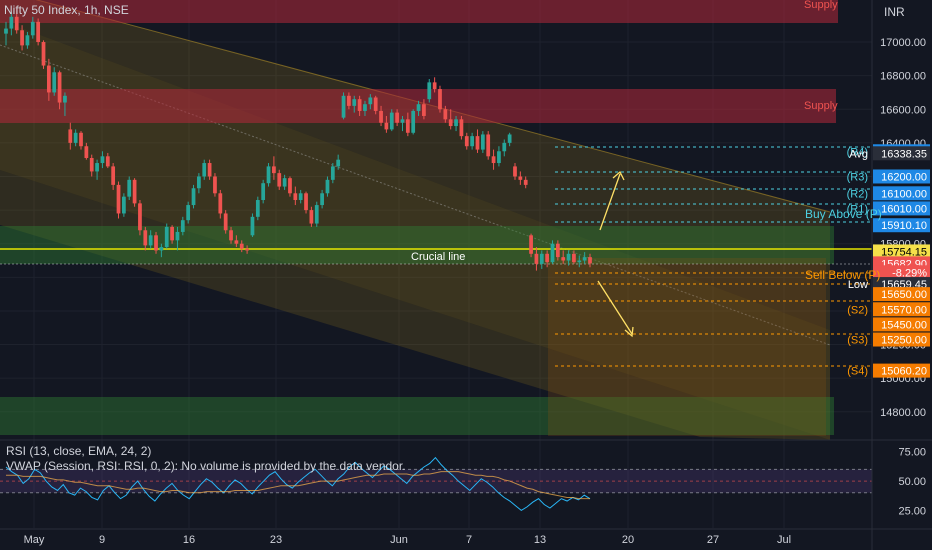  What do you see at coordinates (399, 540) in the screenshot?
I see `x-tick-label: Jun` at bounding box center [399, 540].